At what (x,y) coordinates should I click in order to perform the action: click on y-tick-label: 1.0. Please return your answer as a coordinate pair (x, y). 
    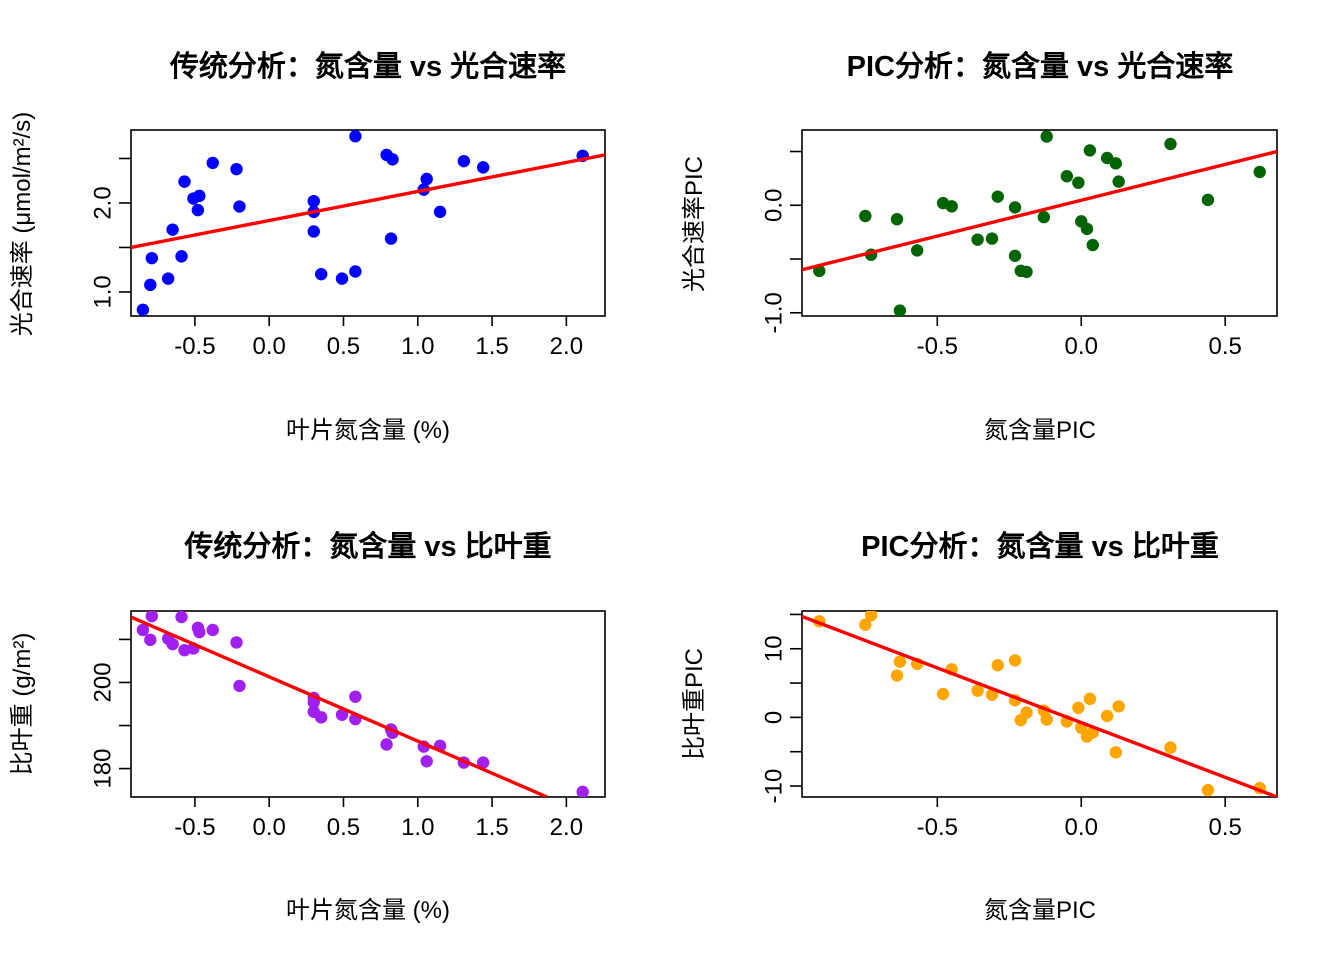
    Looking at the image, I should click on (103, 291).